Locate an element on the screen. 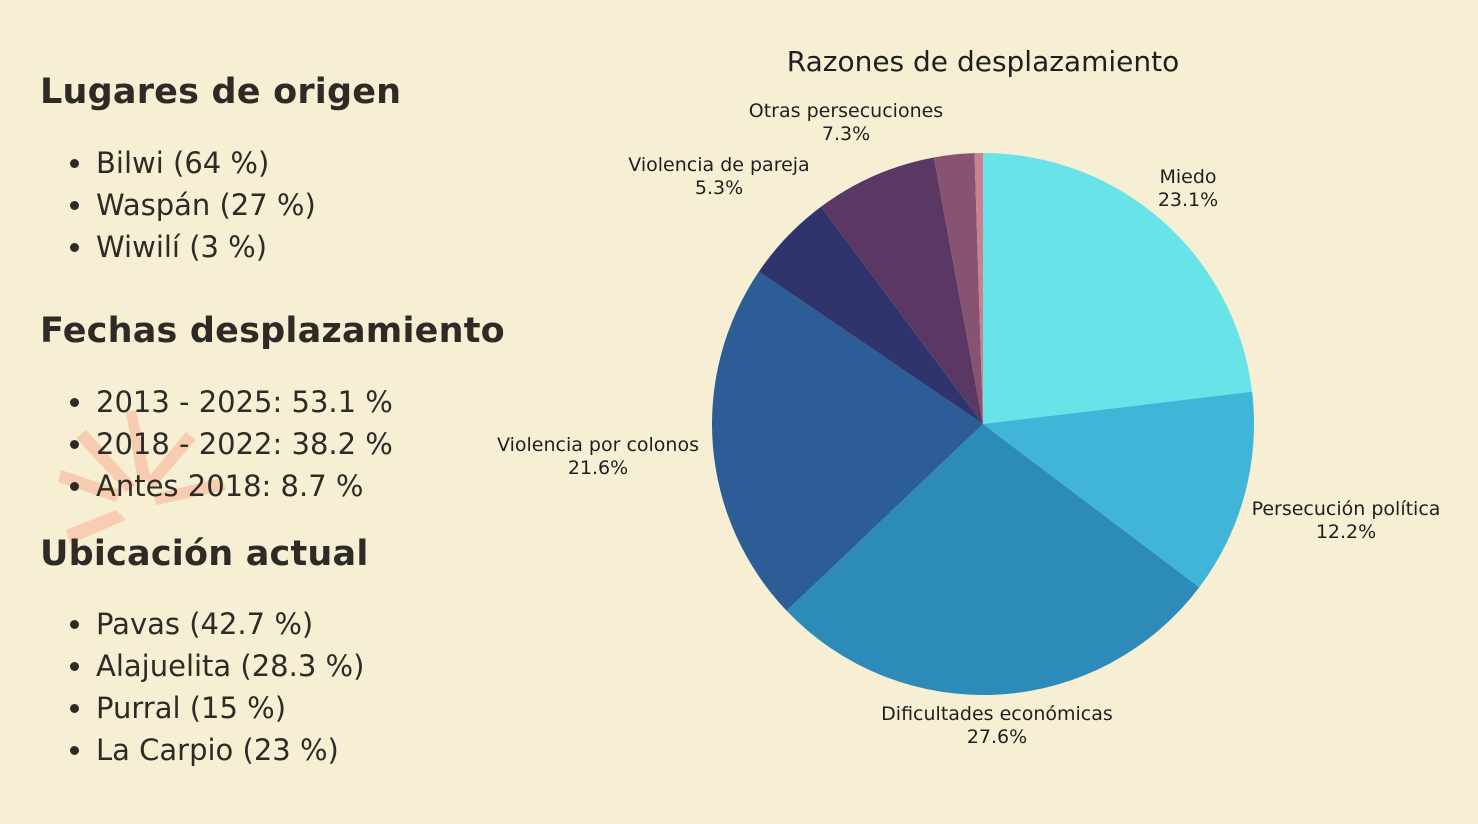  slice-percent-label: 12.2% is located at coordinates (1346, 532).